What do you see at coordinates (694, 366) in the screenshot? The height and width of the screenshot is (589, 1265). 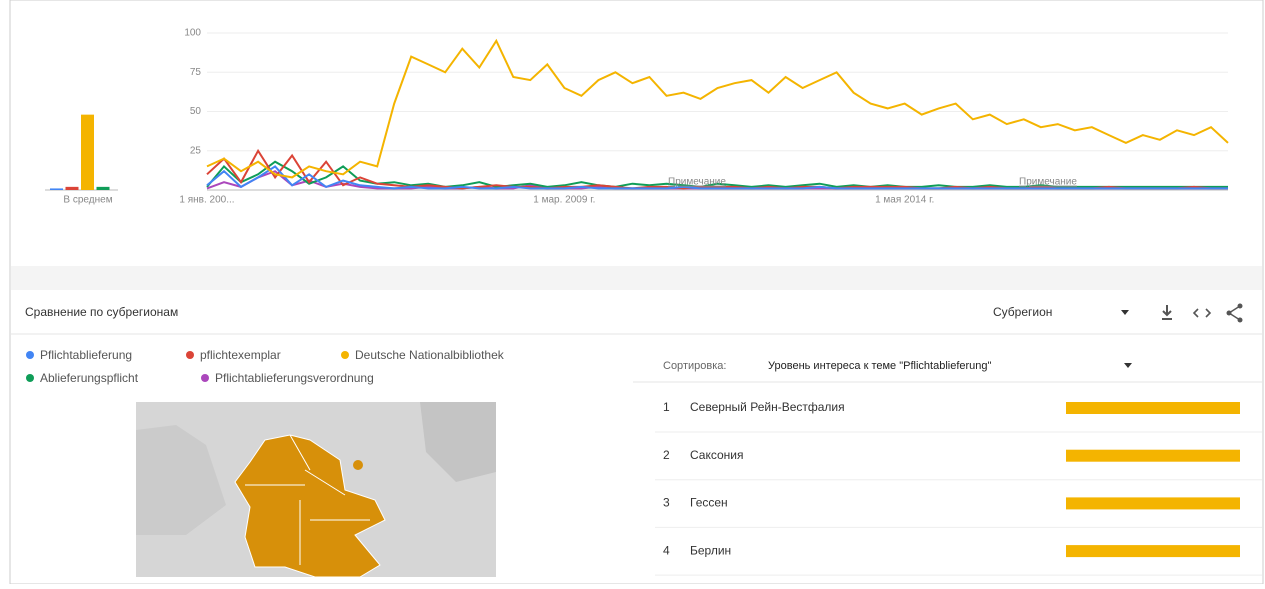 I see `sort-label: Сортировка:` at bounding box center [694, 366].